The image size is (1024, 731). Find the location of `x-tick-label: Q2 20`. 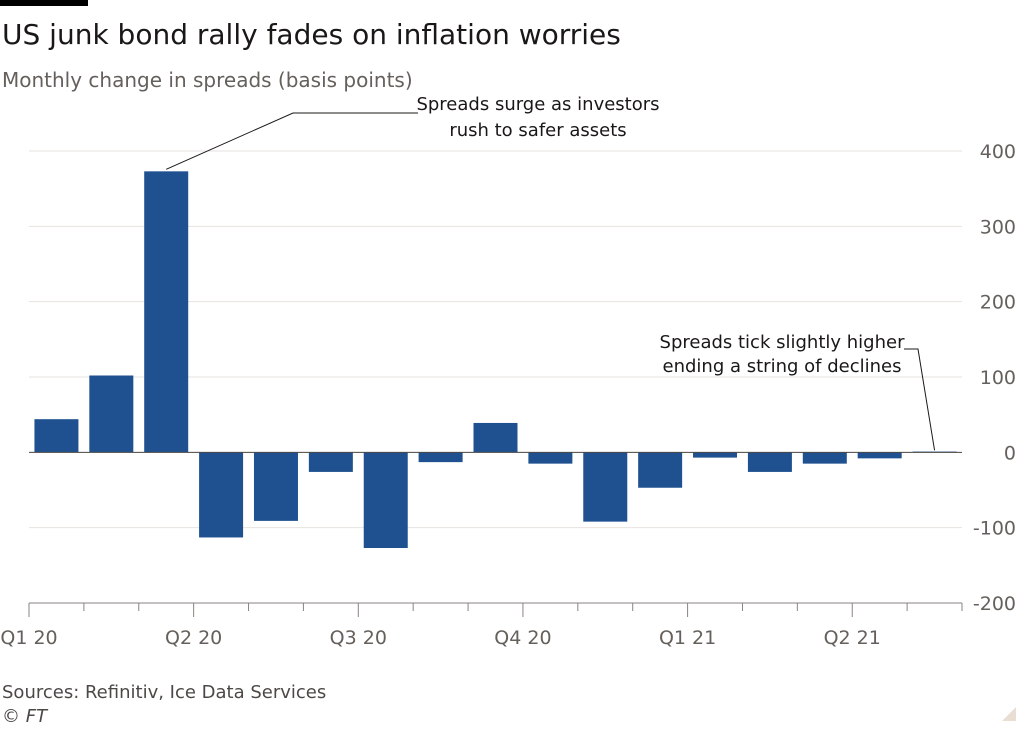

x-tick-label: Q2 20 is located at coordinates (193, 638).